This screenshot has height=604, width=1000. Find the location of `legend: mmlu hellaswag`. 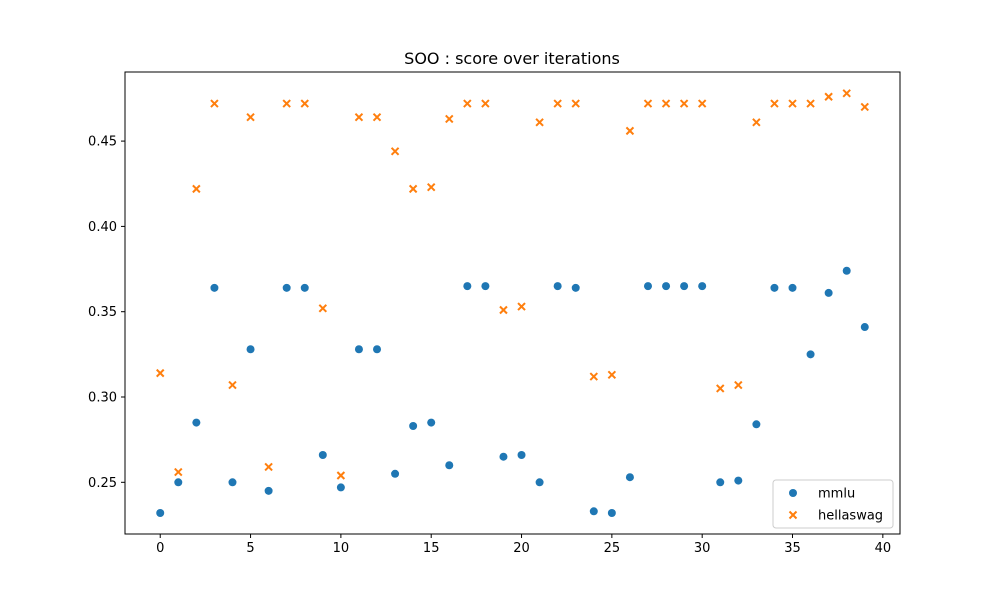

legend: mmlu hellaswag is located at coordinates (833, 504).